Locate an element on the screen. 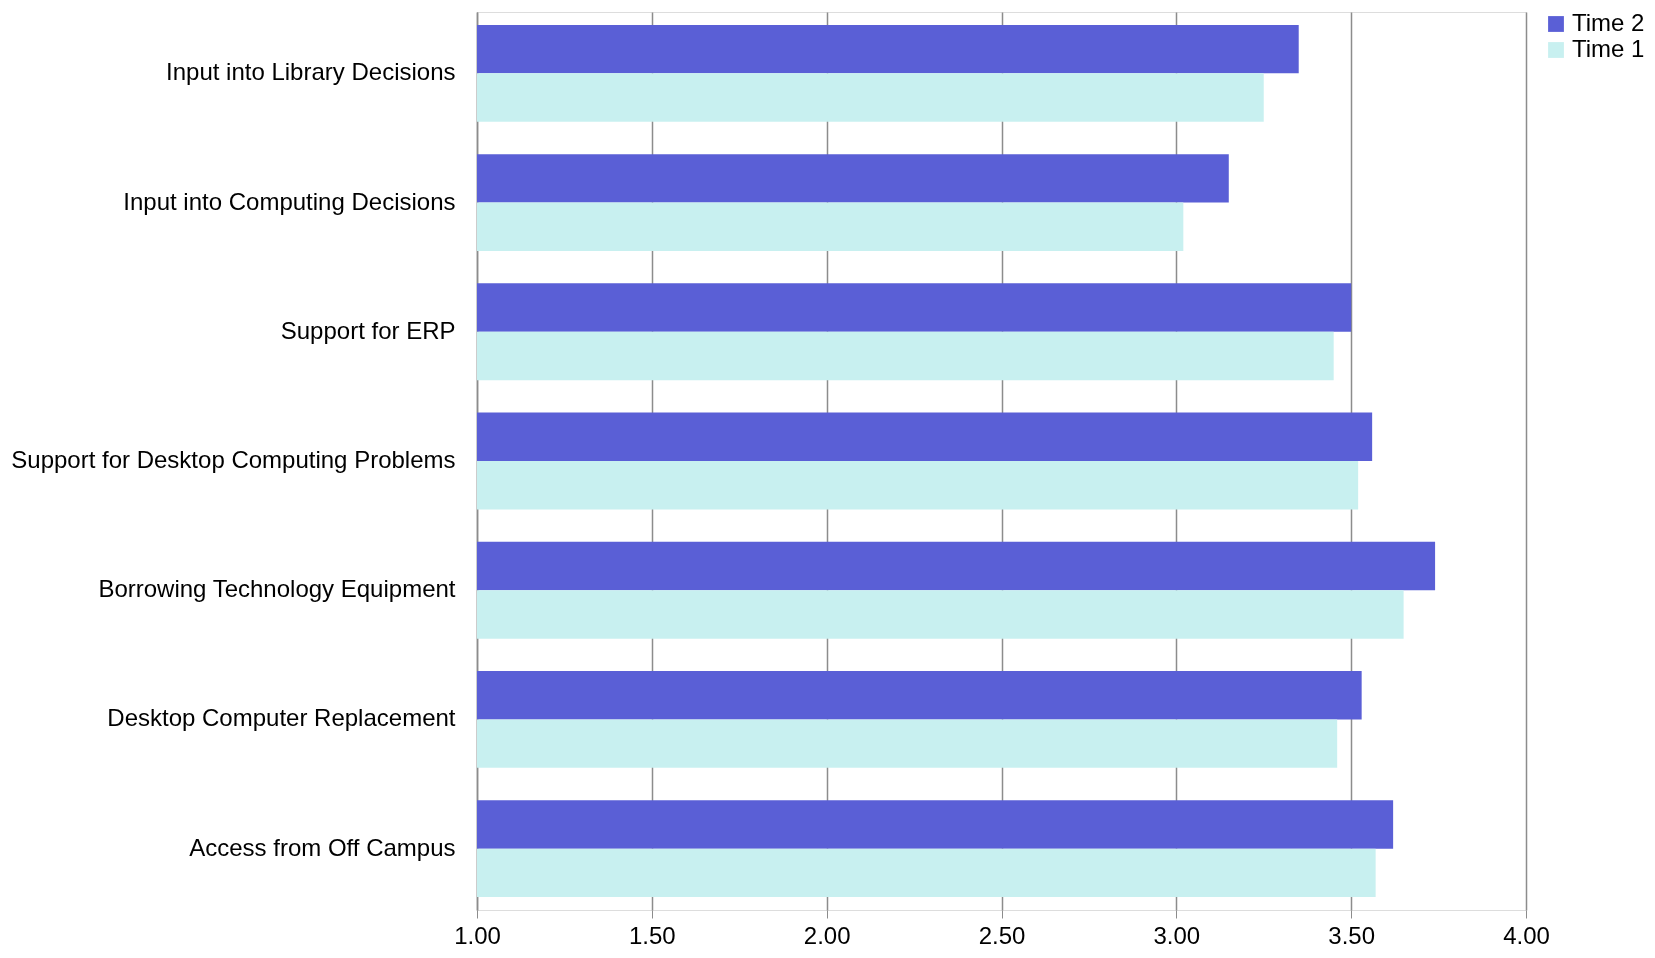 This screenshot has height=958, width=1655. x-tick-label: 3.00 is located at coordinates (1177, 935).